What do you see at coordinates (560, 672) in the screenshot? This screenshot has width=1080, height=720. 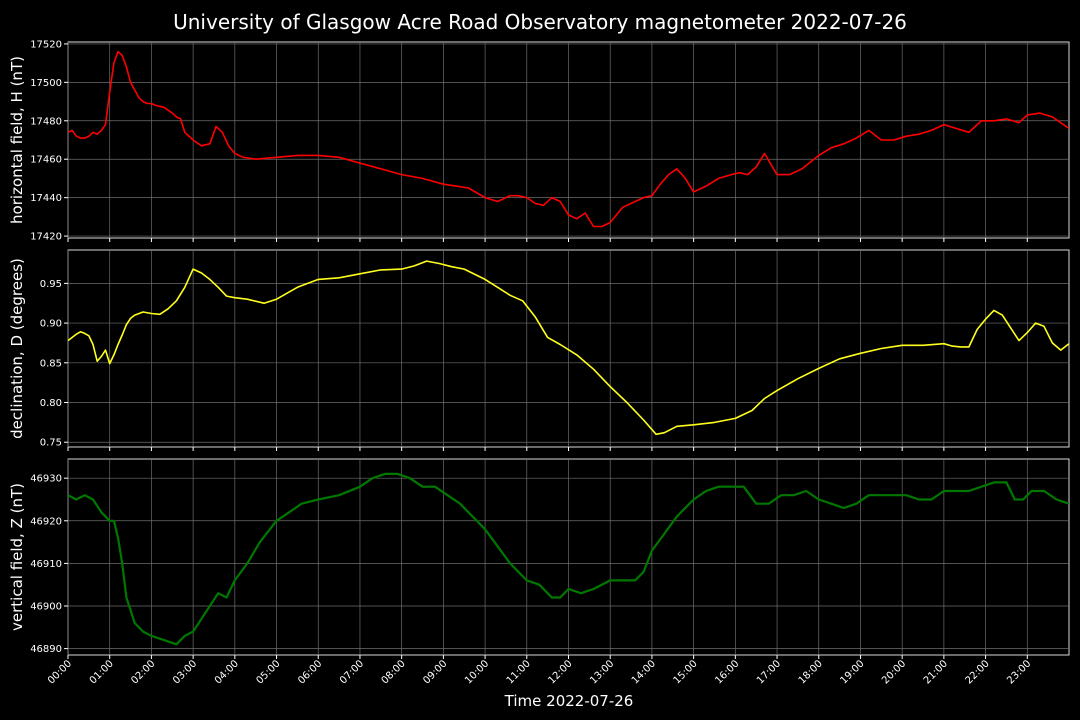 I see `x-tick-label: 12:00` at bounding box center [560, 672].